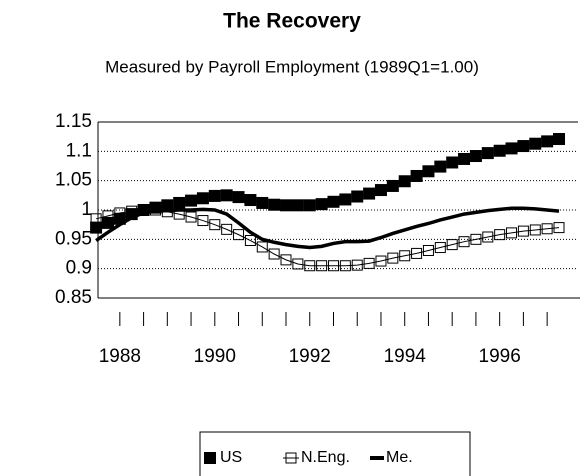  I want to click on legend-box, so click(335, 453).